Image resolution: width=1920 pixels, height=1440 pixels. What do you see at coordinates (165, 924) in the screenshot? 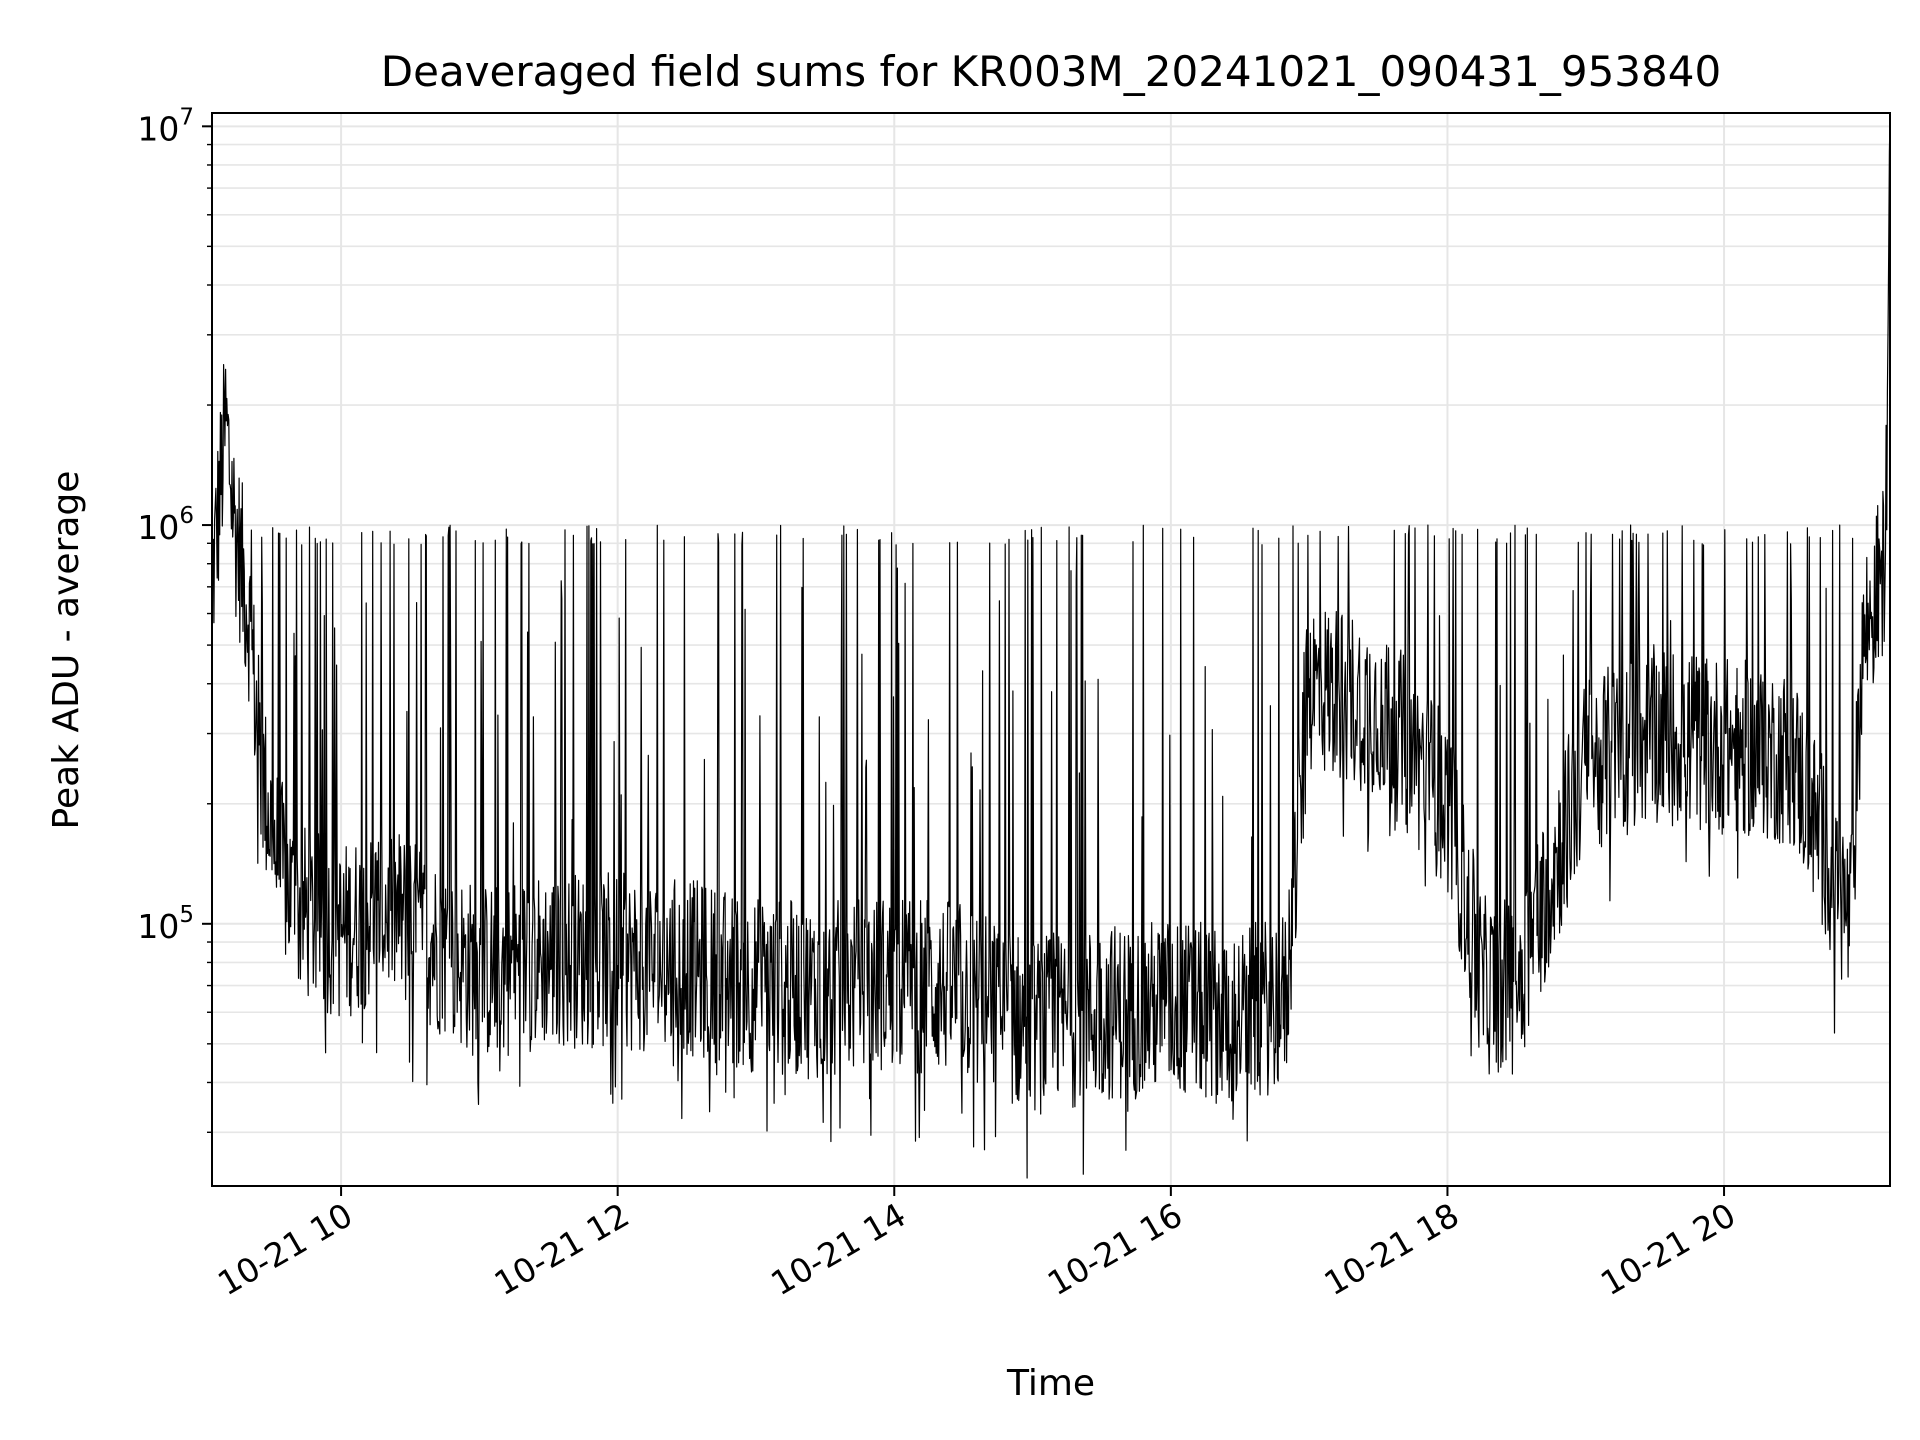
I see `y-tick-label: 10⁵` at bounding box center [165, 924].